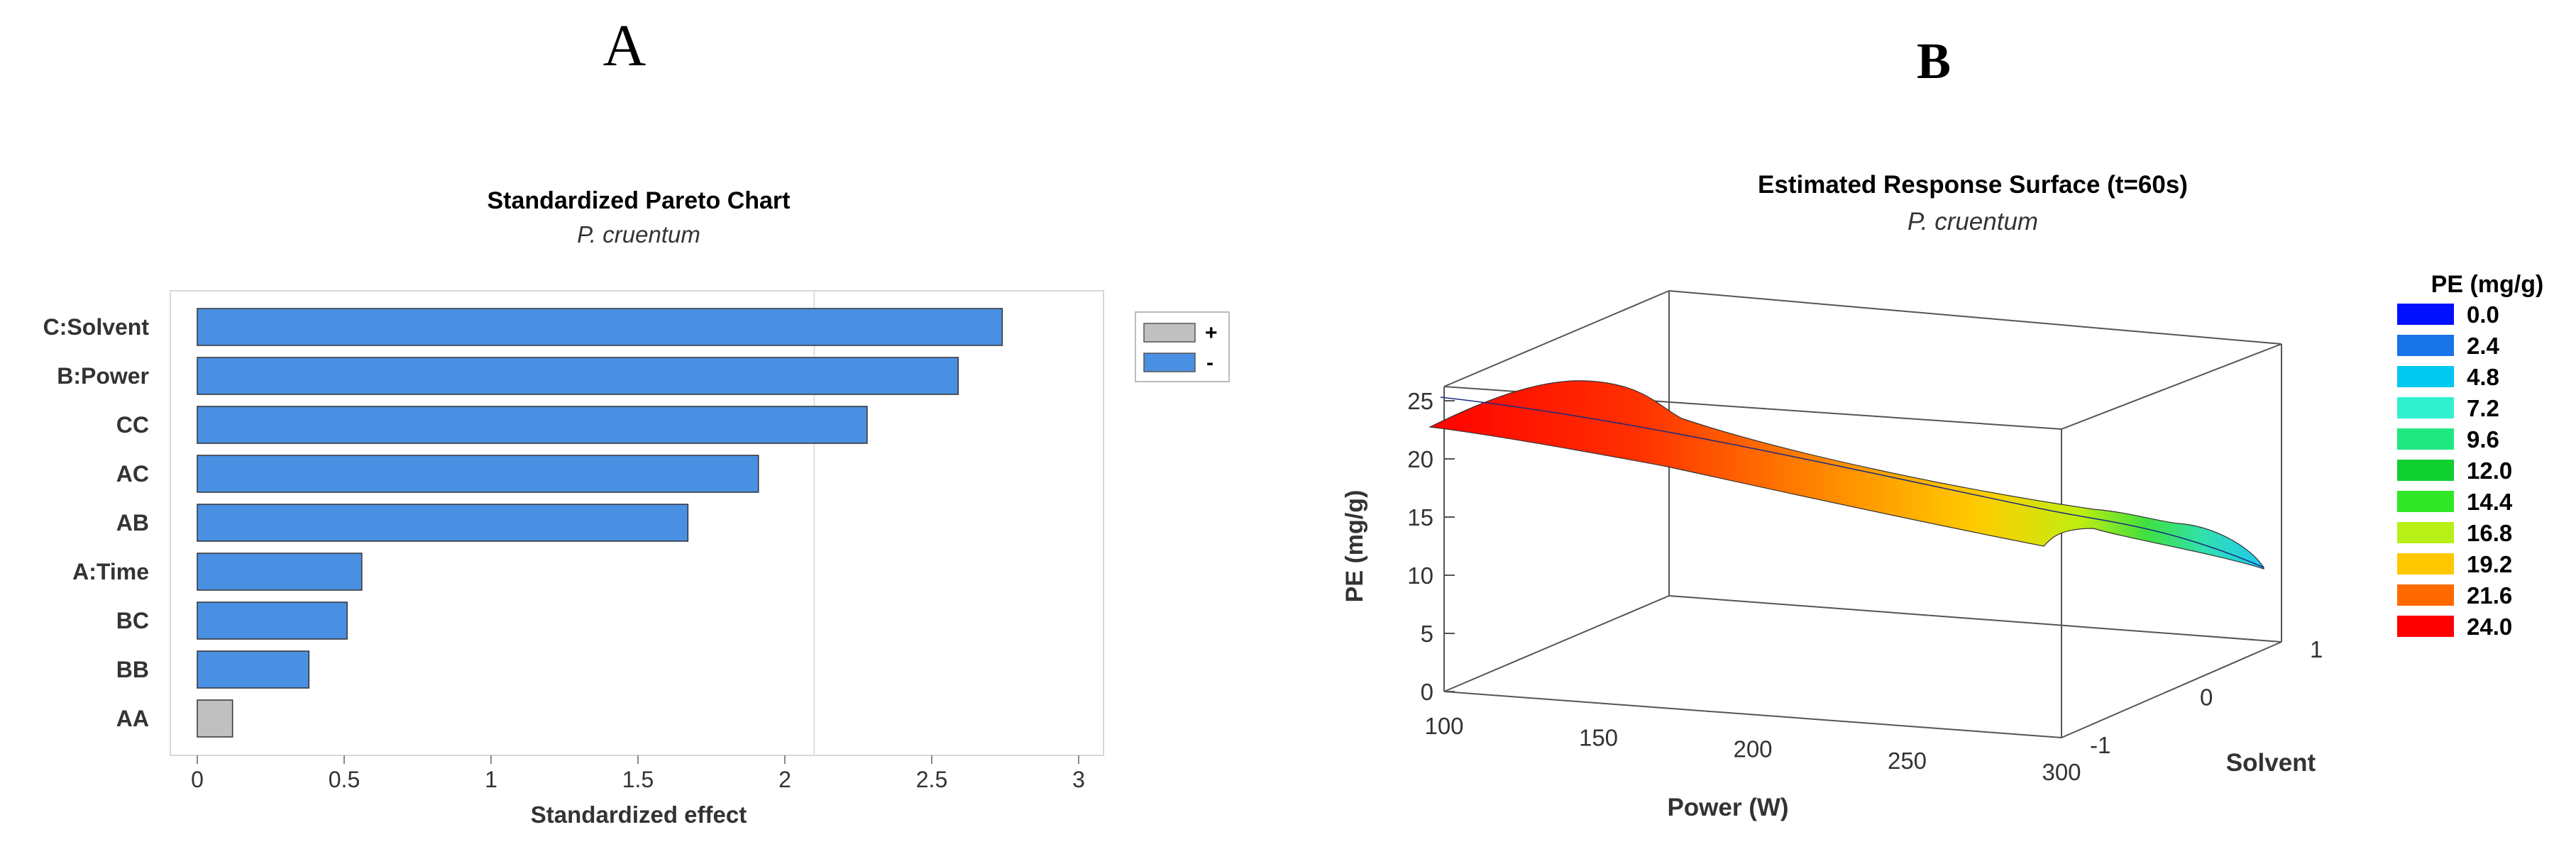 This screenshot has height=849, width=2576. Describe the element at coordinates (2483, 439) in the screenshot. I see `surface-legend-label: 9.6` at that location.